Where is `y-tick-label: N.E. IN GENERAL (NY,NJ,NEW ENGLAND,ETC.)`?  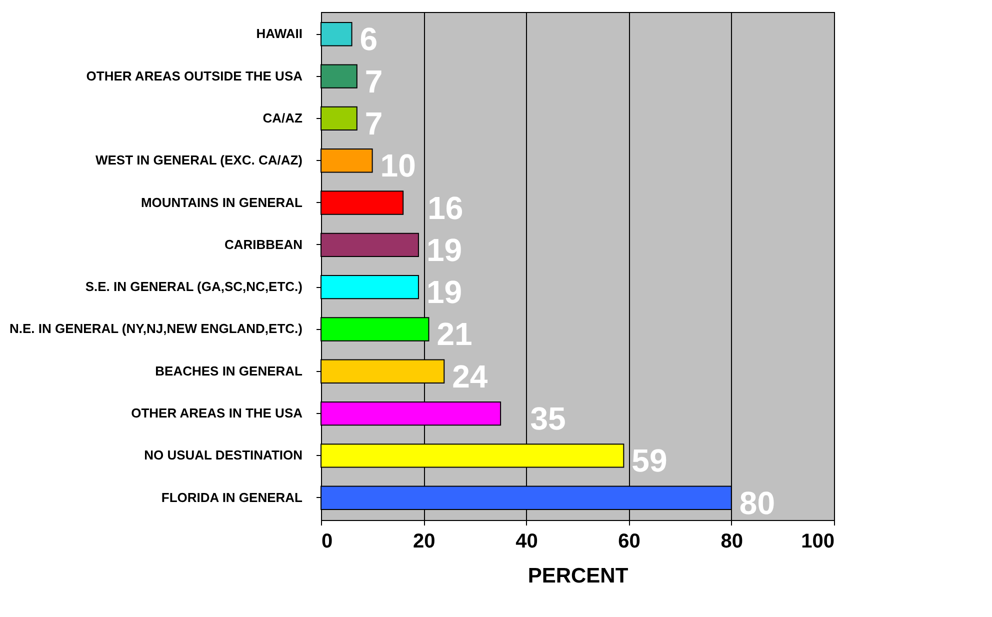
y-tick-label: N.E. IN GENERAL (NY,NJ,NEW ENGLAND,ETC.) is located at coordinates (155, 328).